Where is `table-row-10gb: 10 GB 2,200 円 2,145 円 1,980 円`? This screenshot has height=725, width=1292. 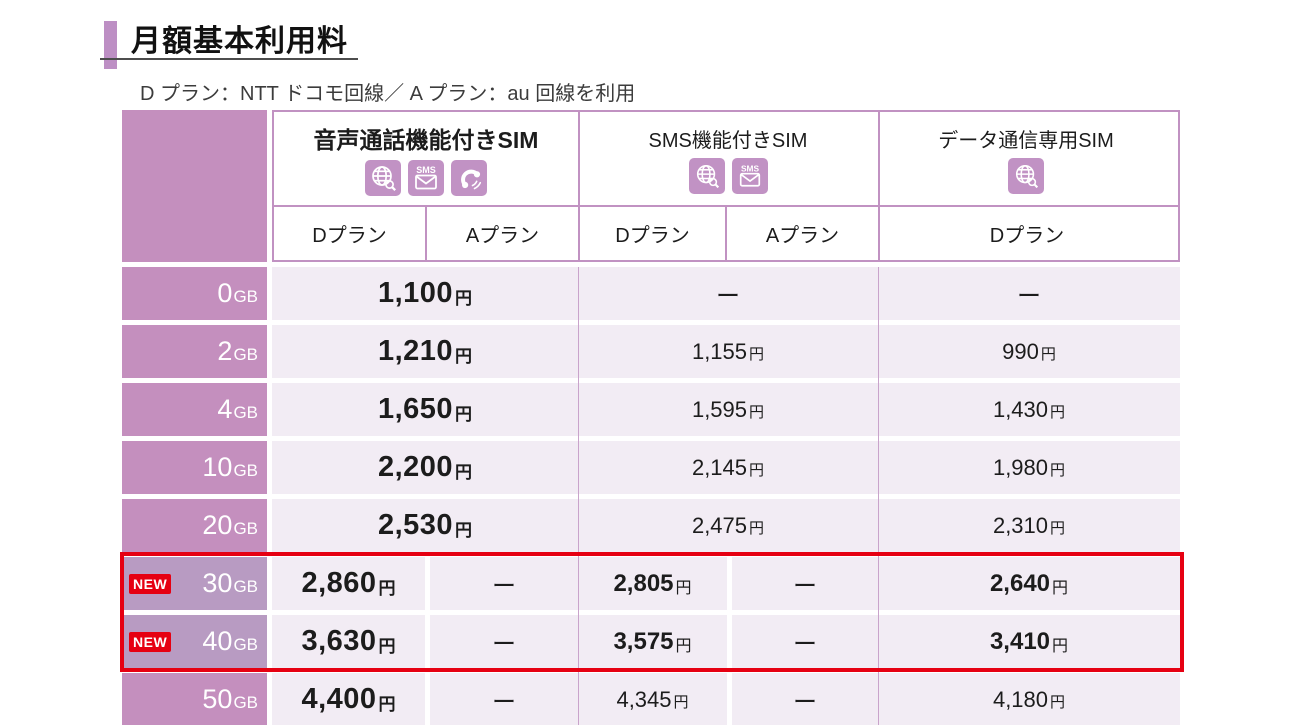
table-row-10gb: 10 GB 2,200 円 2,145 円 1,980 円 is located at coordinates (651, 467).